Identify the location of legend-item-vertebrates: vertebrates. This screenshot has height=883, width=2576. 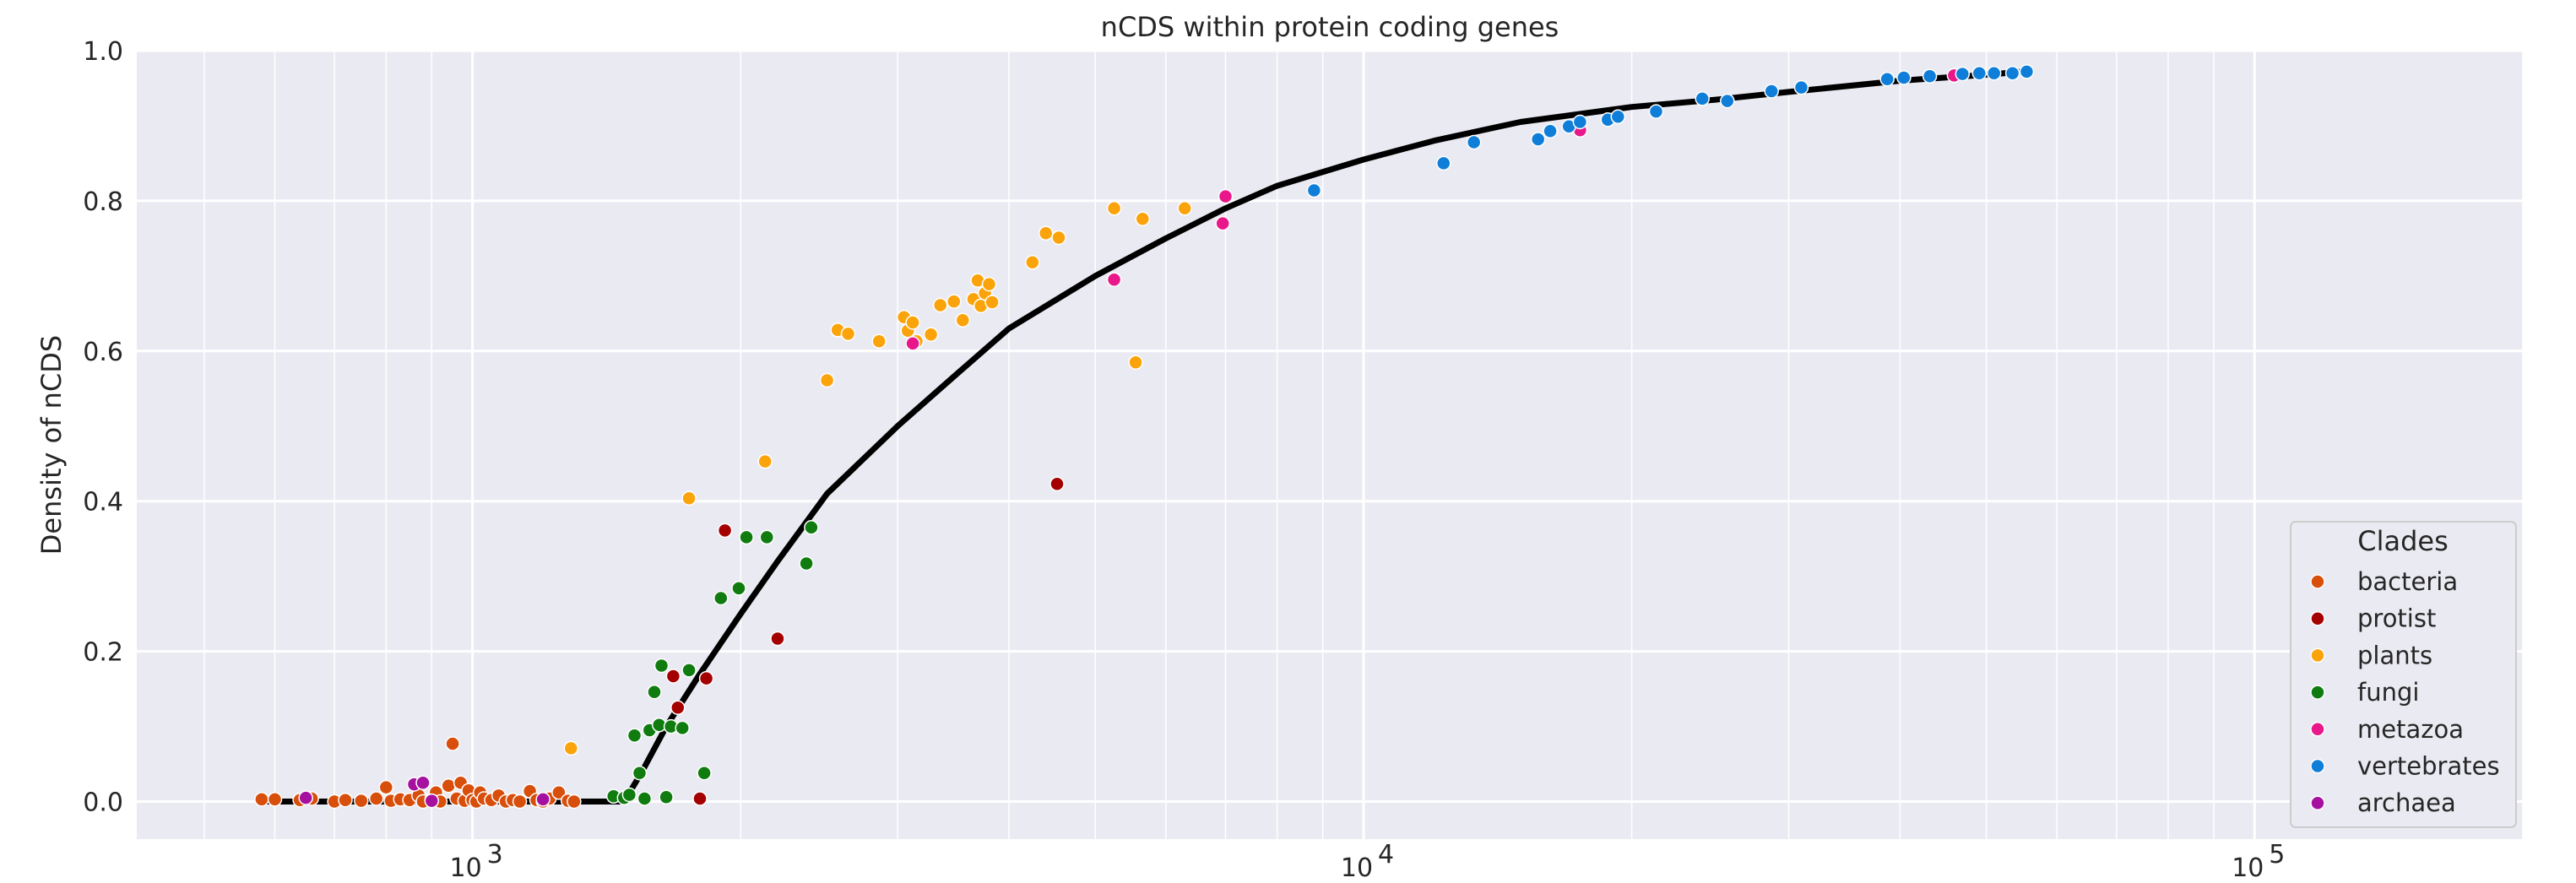
(2405, 767).